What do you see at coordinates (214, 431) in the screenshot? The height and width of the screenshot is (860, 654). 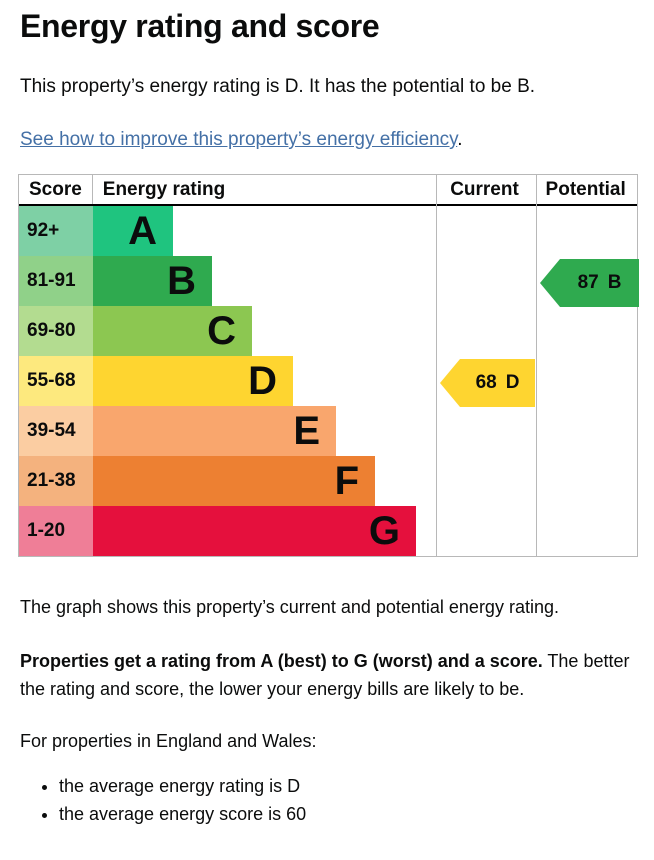 I see `band-bar-e: E` at bounding box center [214, 431].